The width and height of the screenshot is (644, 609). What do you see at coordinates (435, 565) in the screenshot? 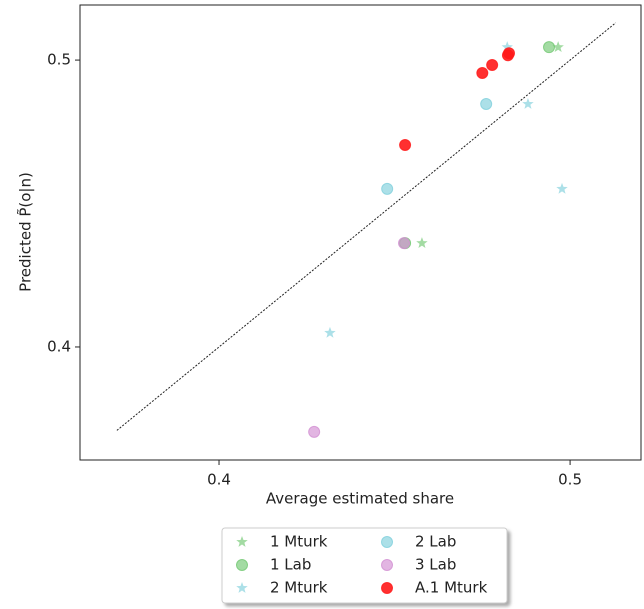
I see `legend-label: 3 Lab` at bounding box center [435, 565].